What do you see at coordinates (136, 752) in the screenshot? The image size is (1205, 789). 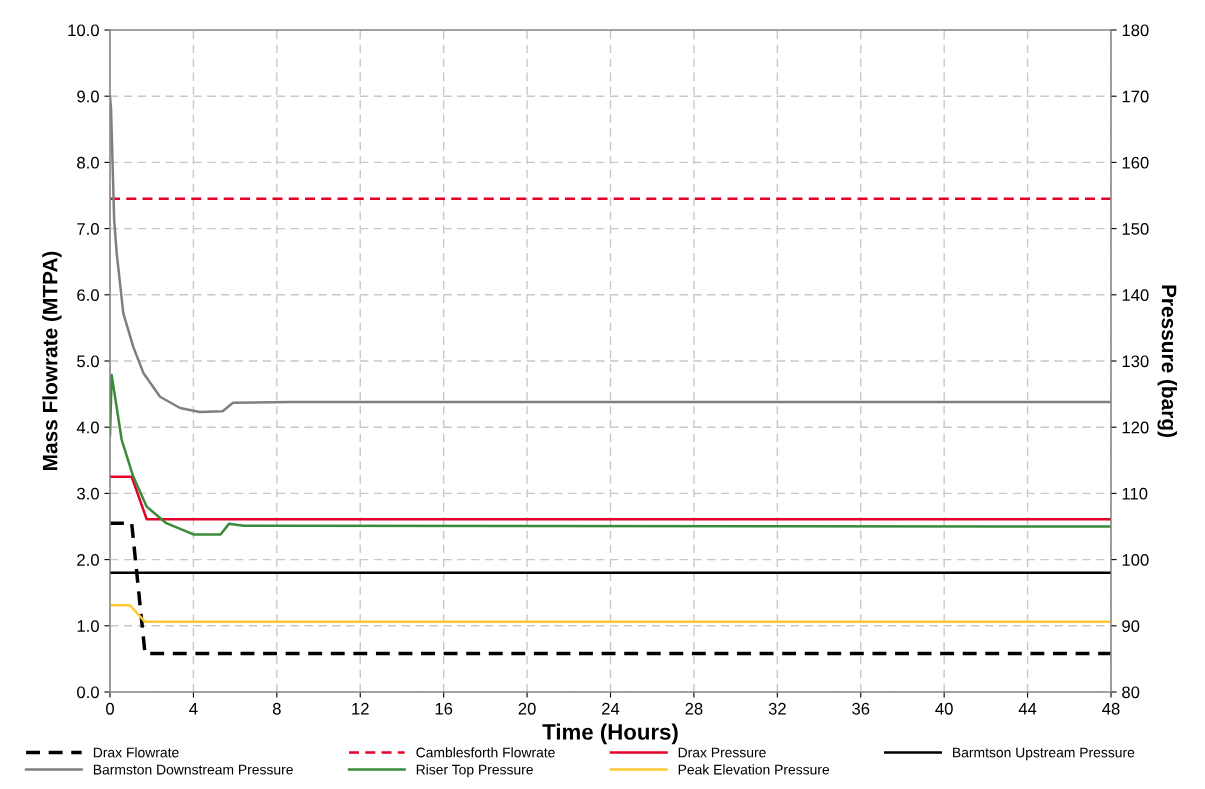 I see `legend-label: Drax Flowrate` at bounding box center [136, 752].